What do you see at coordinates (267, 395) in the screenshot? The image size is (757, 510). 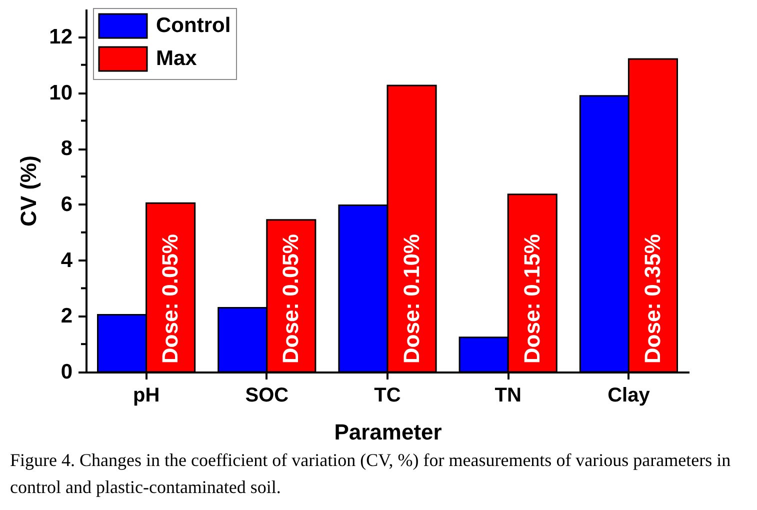 I see `x-tick-label: SOC` at bounding box center [267, 395].